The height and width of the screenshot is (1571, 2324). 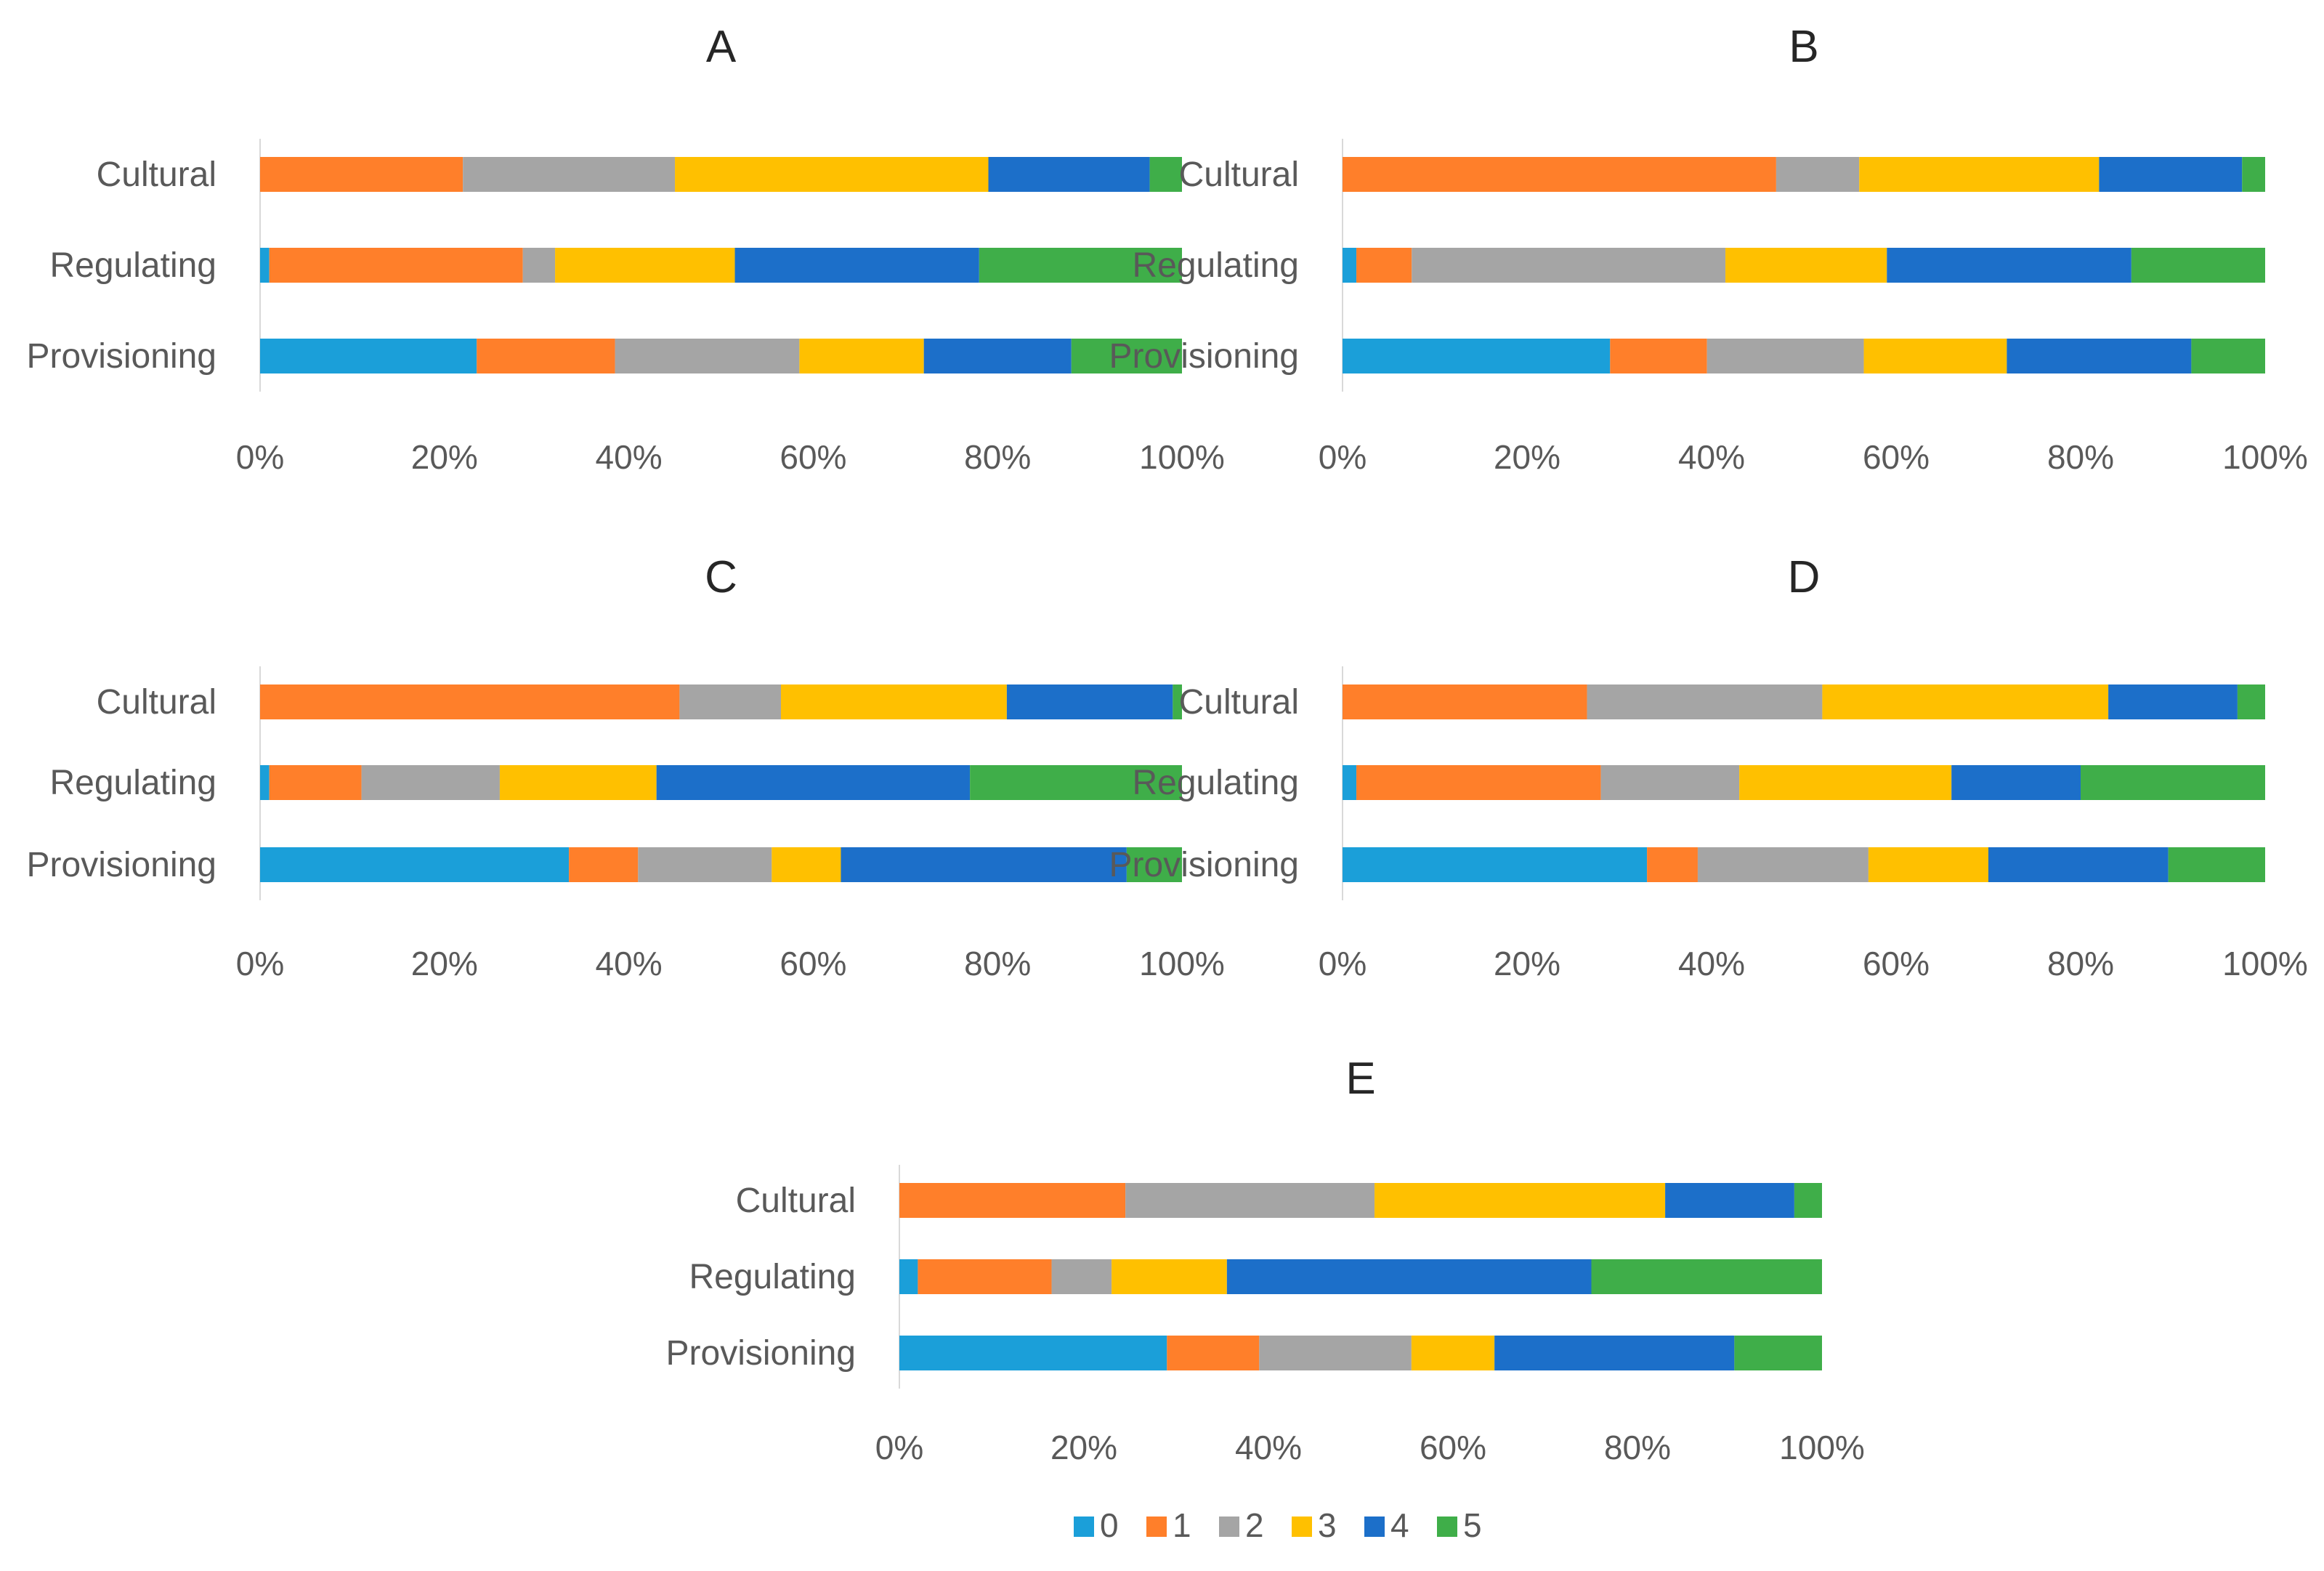 I want to click on legend-label-3: 3, so click(x=1327, y=1525).